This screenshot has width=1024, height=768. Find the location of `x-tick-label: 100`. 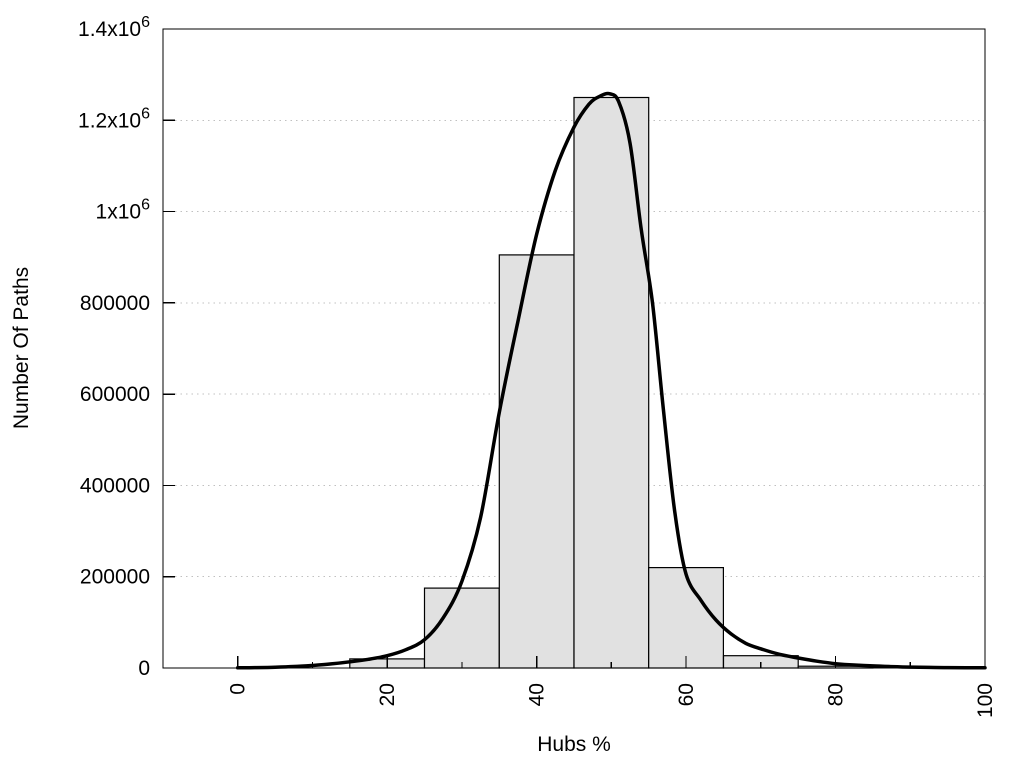

x-tick-label: 100 is located at coordinates (985, 700).